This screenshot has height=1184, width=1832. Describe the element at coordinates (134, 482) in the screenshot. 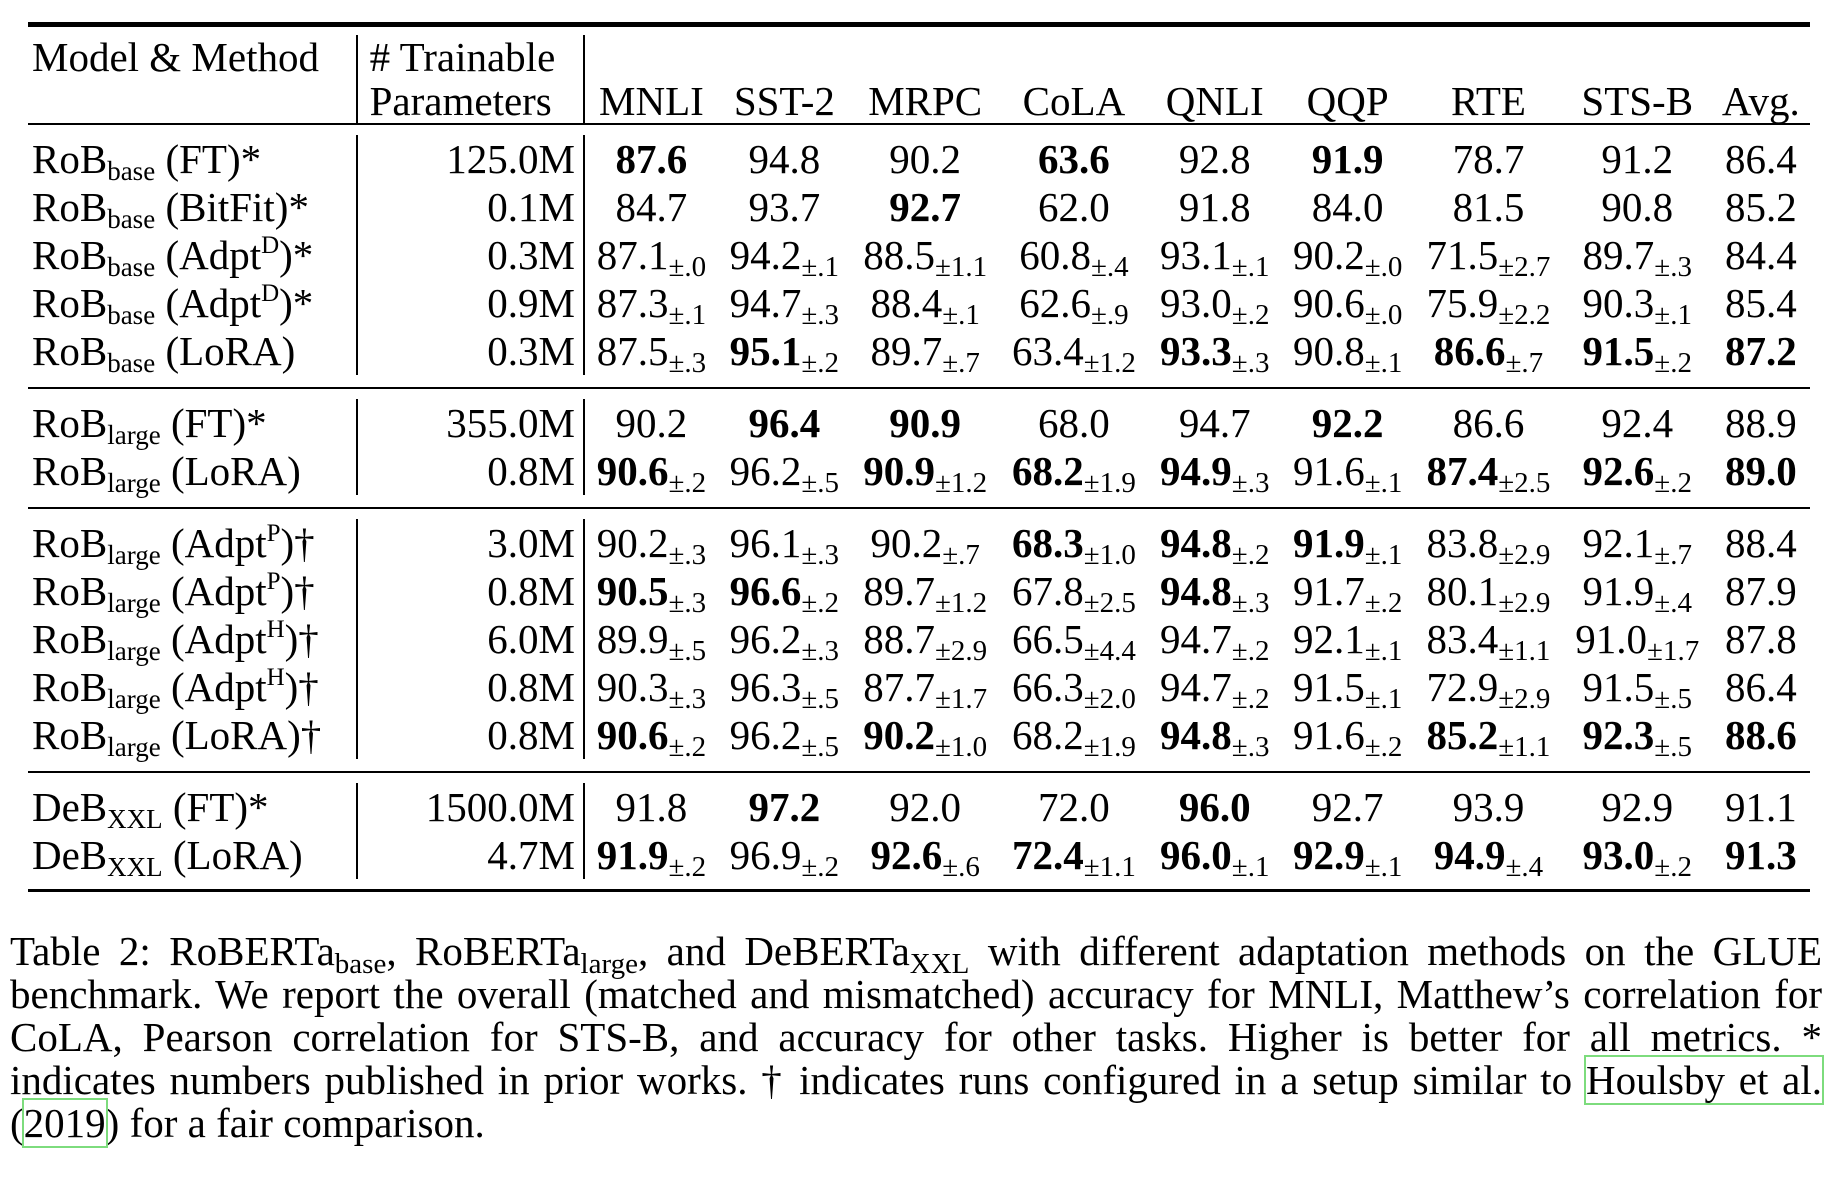

I see `model-size-subscript: large` at that location.